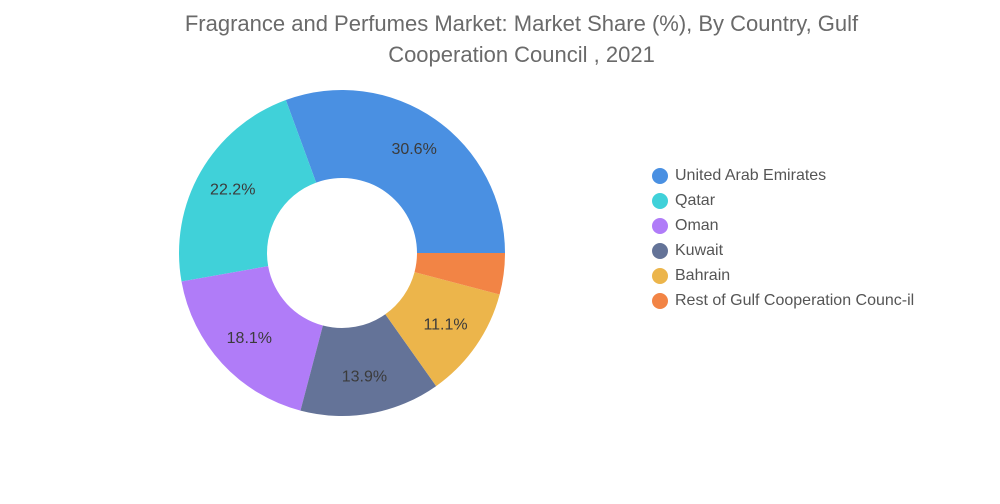 This screenshot has width=1000, height=504. What do you see at coordinates (792, 276) in the screenshot?
I see `legend-item-bahrain: Bahrain` at bounding box center [792, 276].